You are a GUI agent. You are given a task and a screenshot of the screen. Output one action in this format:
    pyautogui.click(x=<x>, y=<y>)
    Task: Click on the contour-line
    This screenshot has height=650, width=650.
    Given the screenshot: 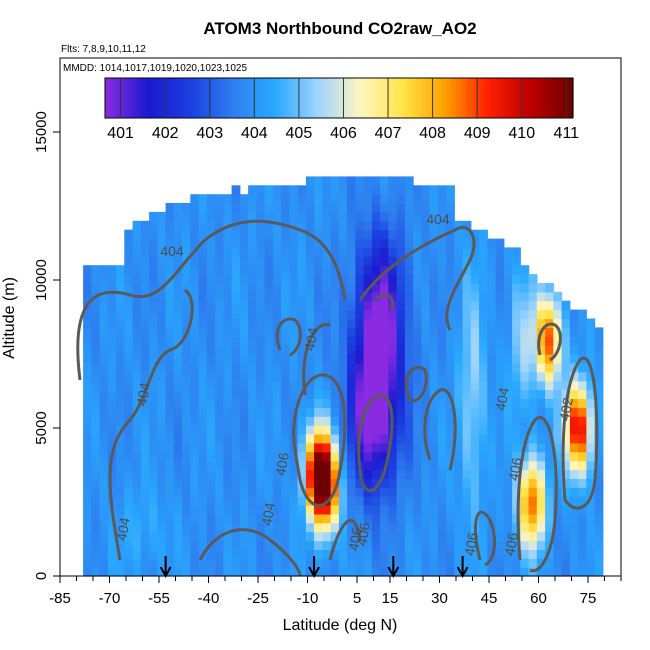 What is the action you would take?
    pyautogui.click(x=288, y=337)
    